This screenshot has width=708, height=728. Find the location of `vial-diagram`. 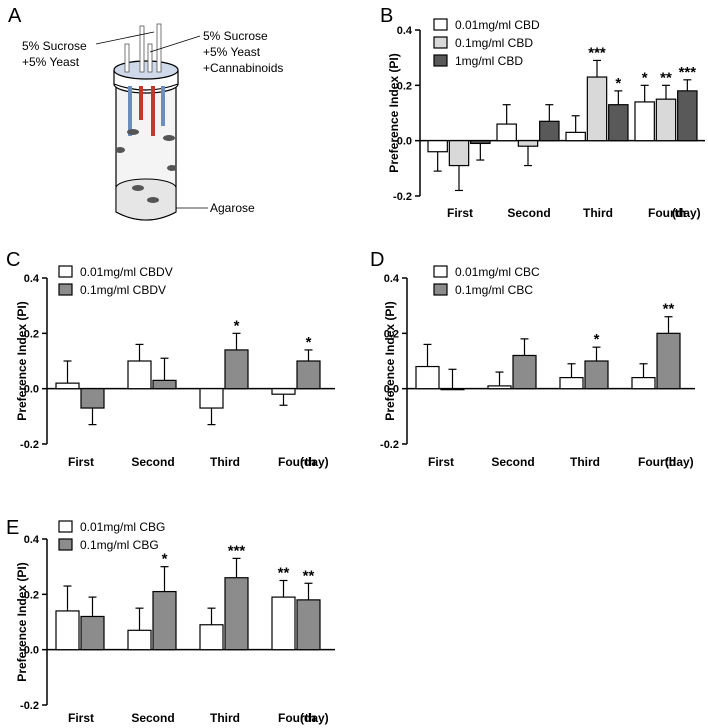

vial-diagram is located at coordinates (151, 122).